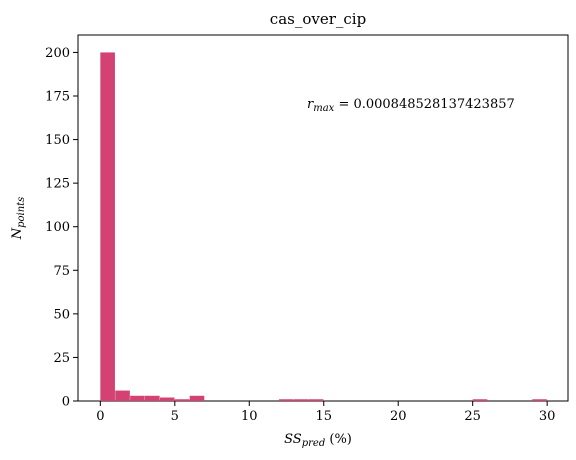 The height and width of the screenshot is (460, 576). I want to click on y-tick-label: 0, so click(66, 402).